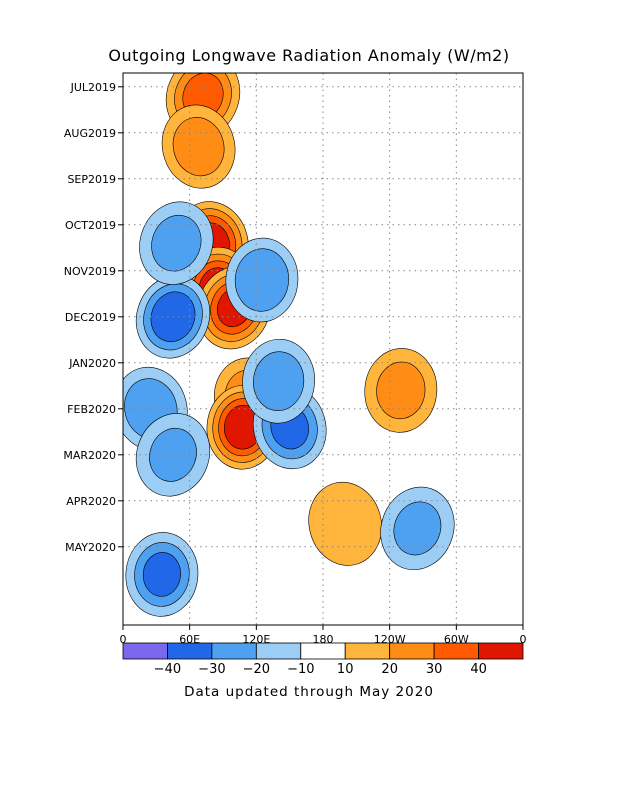  I want to click on colorbar: −40 −30 −20 −10 10 20 30 40, so click(323, 659).